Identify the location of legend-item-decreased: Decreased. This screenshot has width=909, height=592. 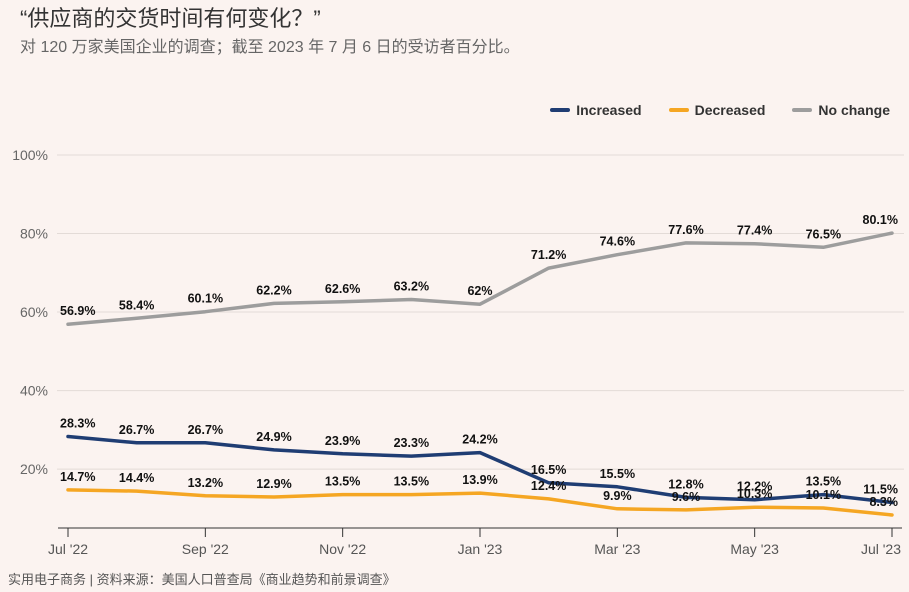
(717, 110).